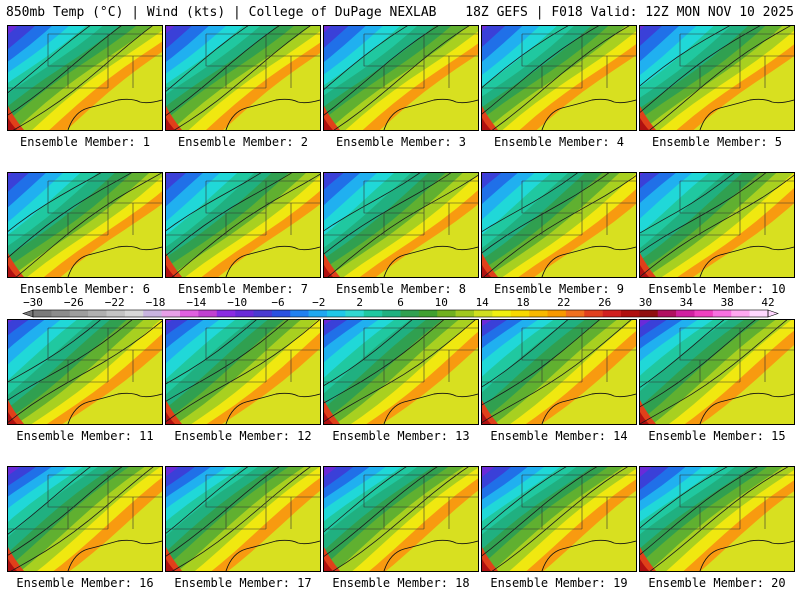 The width and height of the screenshot is (800, 600). Describe the element at coordinates (33, 302) in the screenshot. I see `colorbar-tick-label: −30` at that location.